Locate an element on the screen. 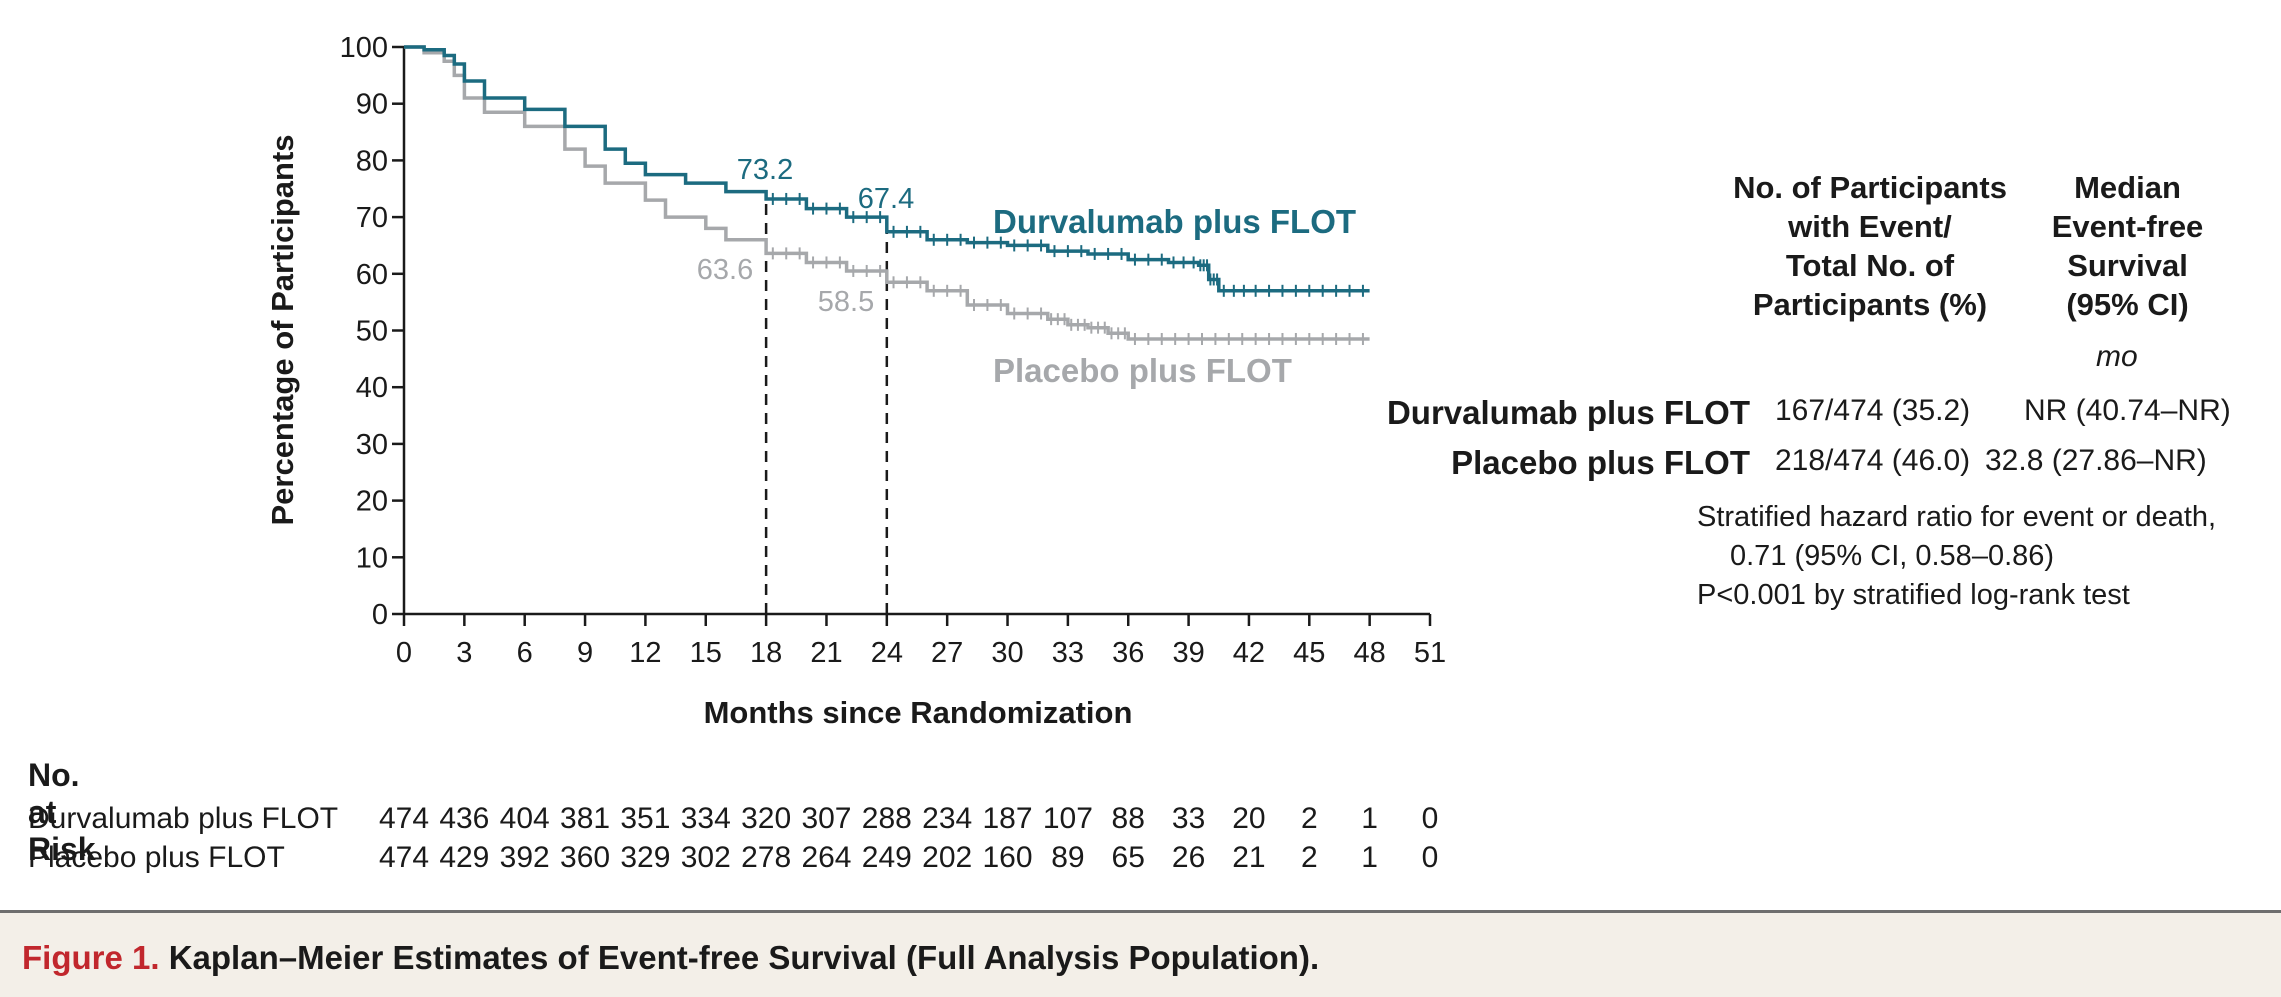 The width and height of the screenshot is (2281, 997). risk-count: 381 is located at coordinates (585, 818).